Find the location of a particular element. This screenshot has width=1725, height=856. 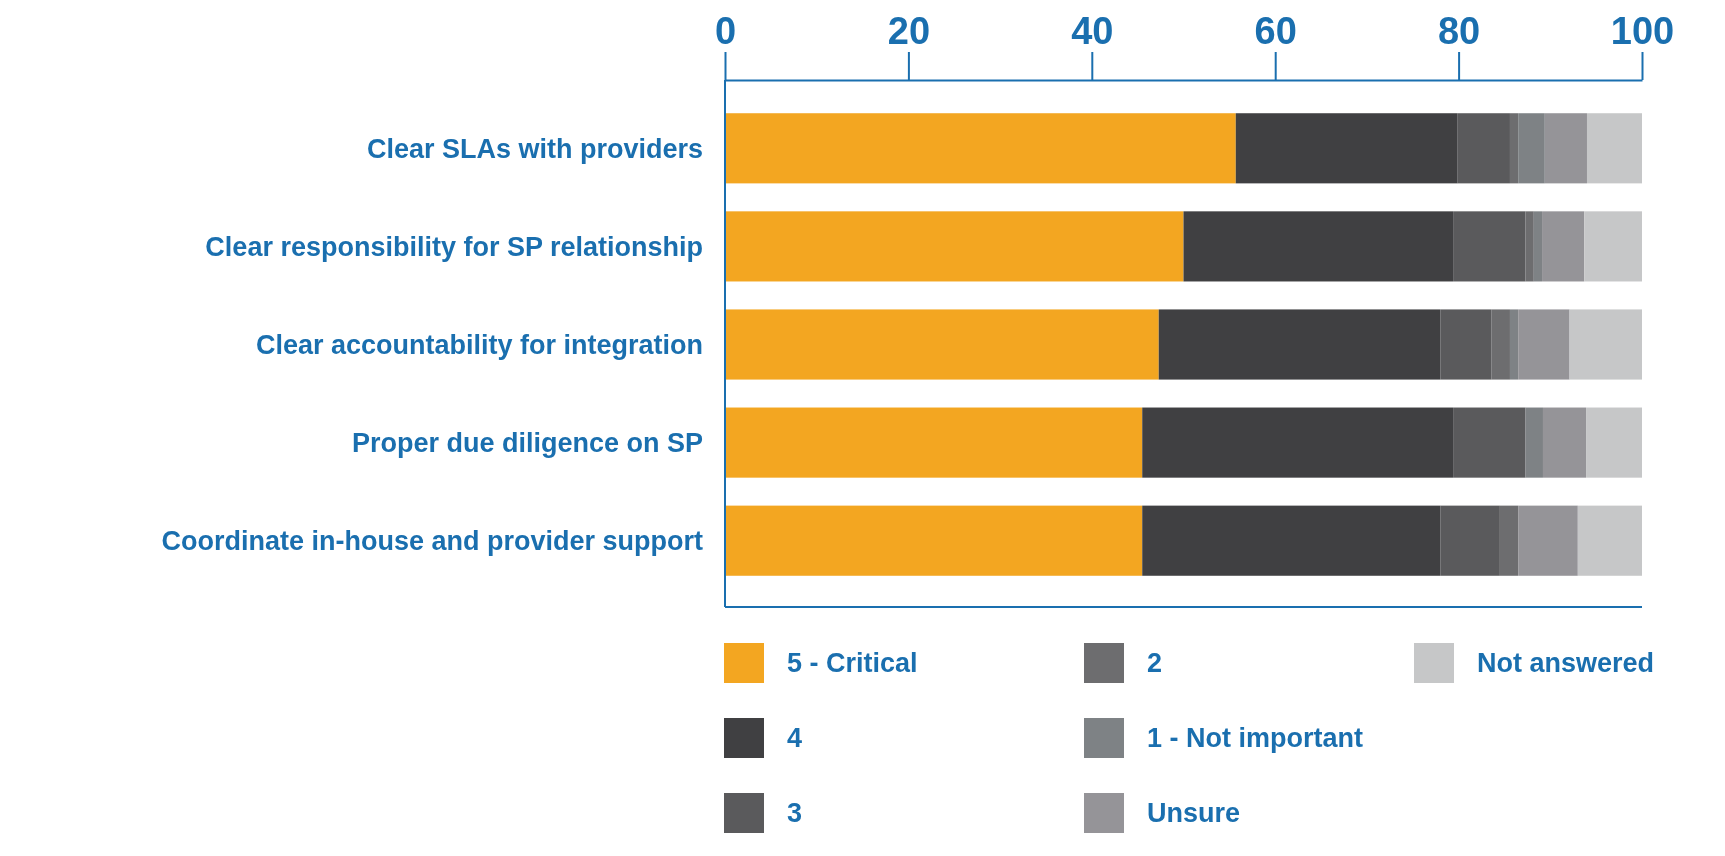

y-tick-label: Clear accountability for integration is located at coordinates (479, 344).